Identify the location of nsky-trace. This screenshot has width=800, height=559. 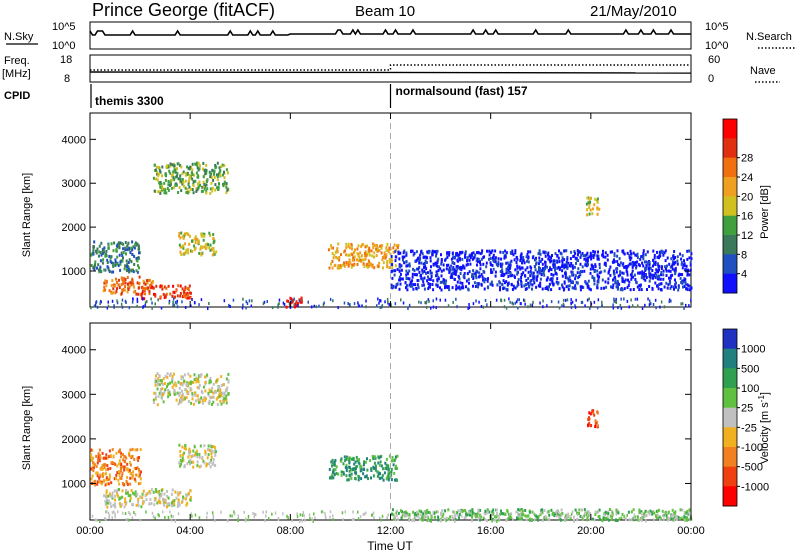
(390, 32).